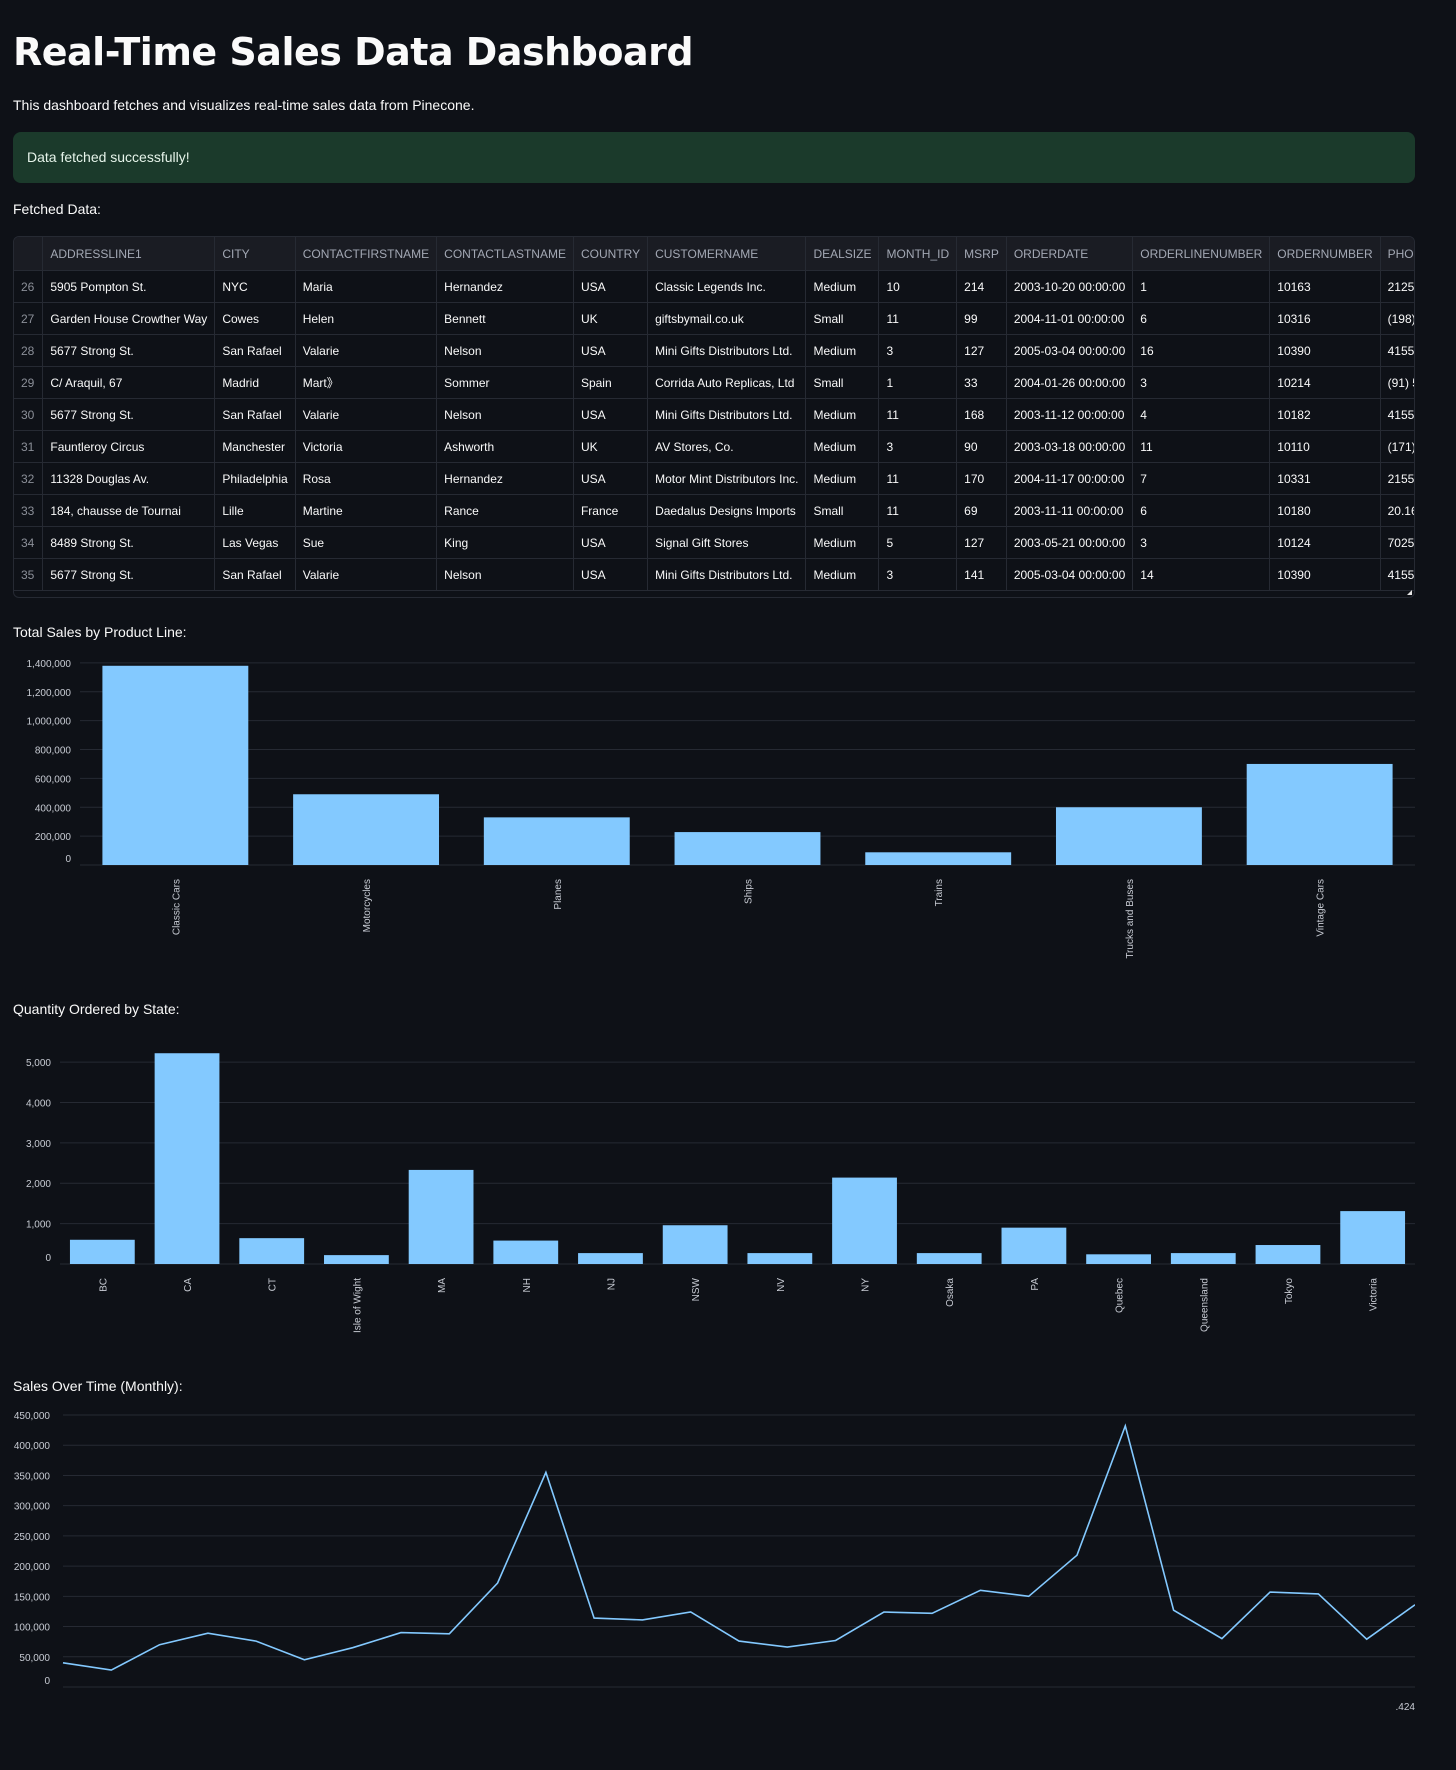  What do you see at coordinates (727, 446) in the screenshot?
I see `table-cell: AV Stores, Co.` at bounding box center [727, 446].